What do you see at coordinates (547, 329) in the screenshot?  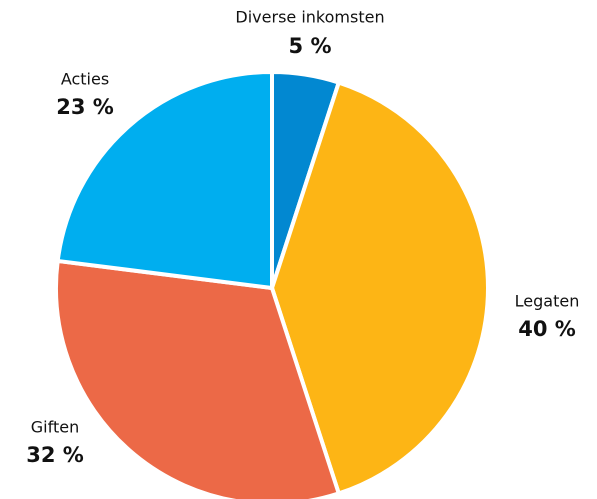 I see `slice-value: 40 %` at bounding box center [547, 329].